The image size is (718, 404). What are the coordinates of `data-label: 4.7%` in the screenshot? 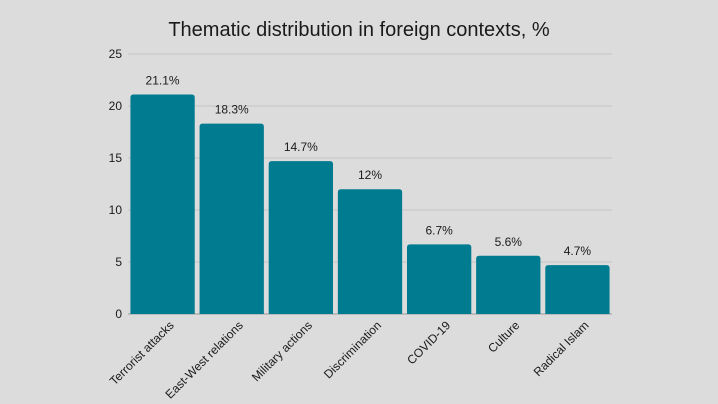 It's located at (578, 251).